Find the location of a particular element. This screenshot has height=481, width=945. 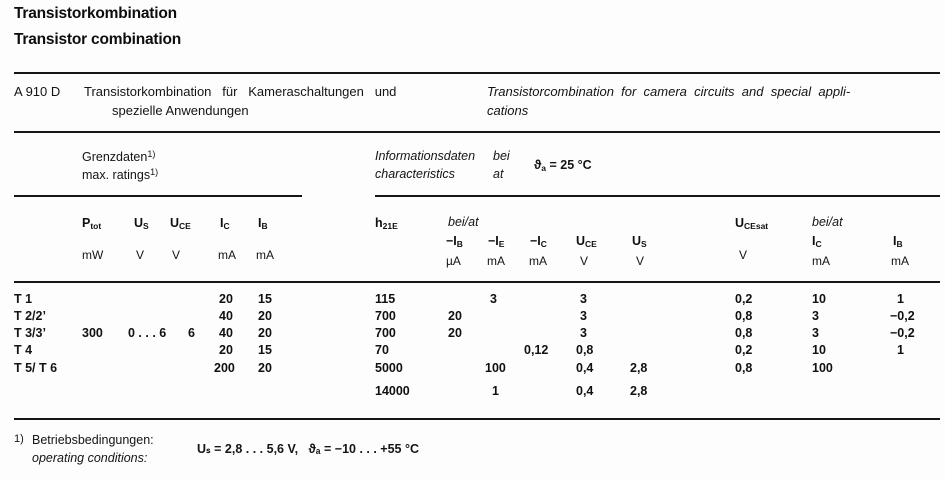

rule-under-intro is located at coordinates (477, 132).